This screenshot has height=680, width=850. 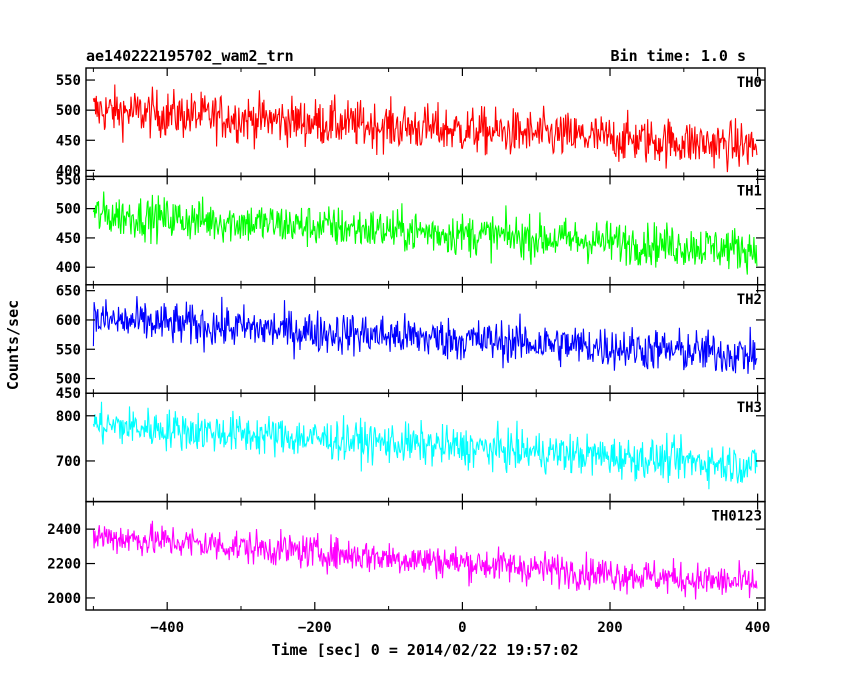 What do you see at coordinates (68, 417) in the screenshot?
I see `y-tick-label: 800` at bounding box center [68, 417].